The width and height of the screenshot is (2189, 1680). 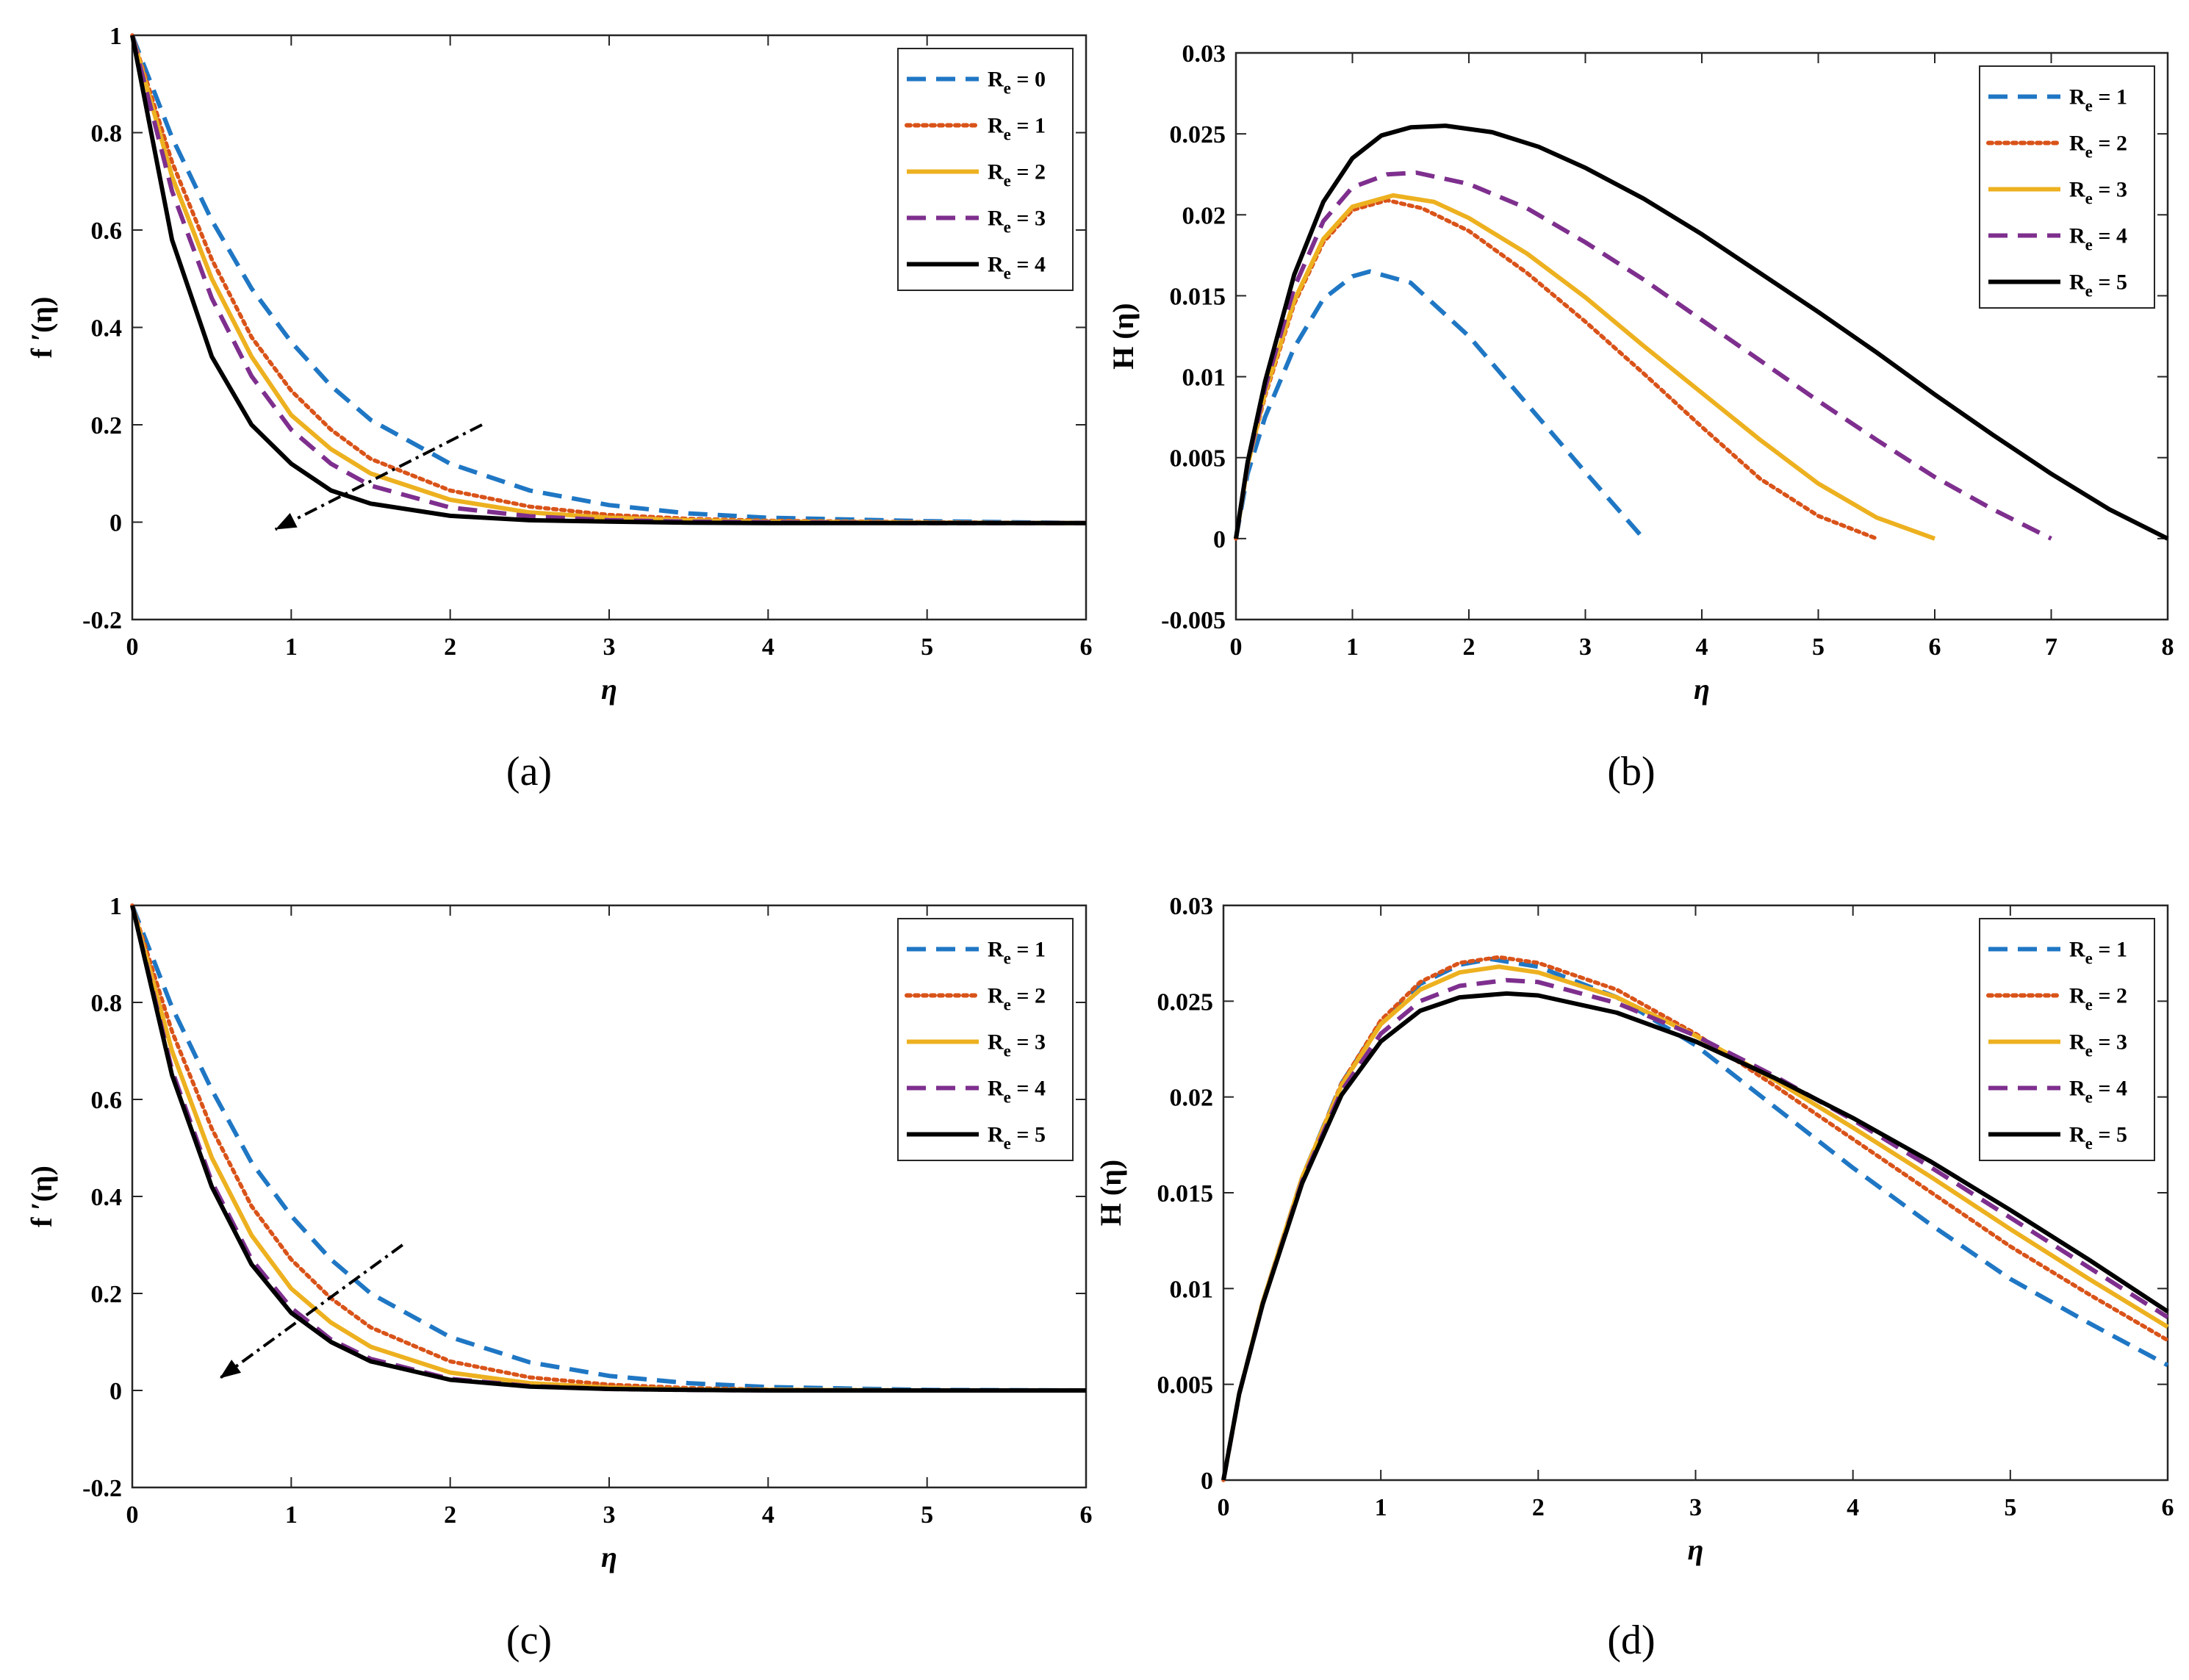 I want to click on y-tick-label: 1, so click(x=116, y=36).